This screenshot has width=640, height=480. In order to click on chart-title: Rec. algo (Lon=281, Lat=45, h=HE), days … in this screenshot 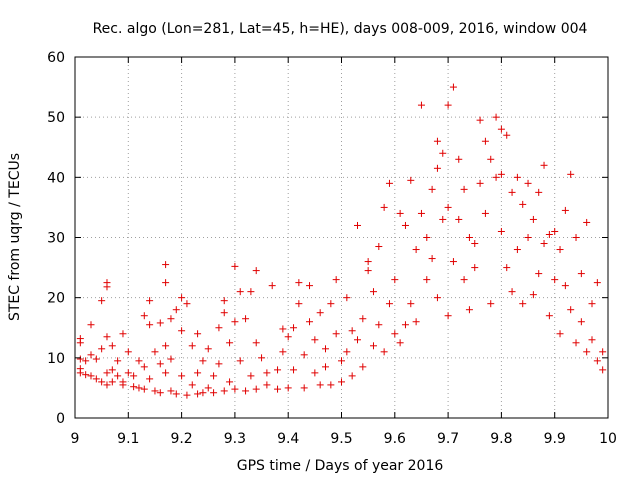, I will do `click(340, 29)`.